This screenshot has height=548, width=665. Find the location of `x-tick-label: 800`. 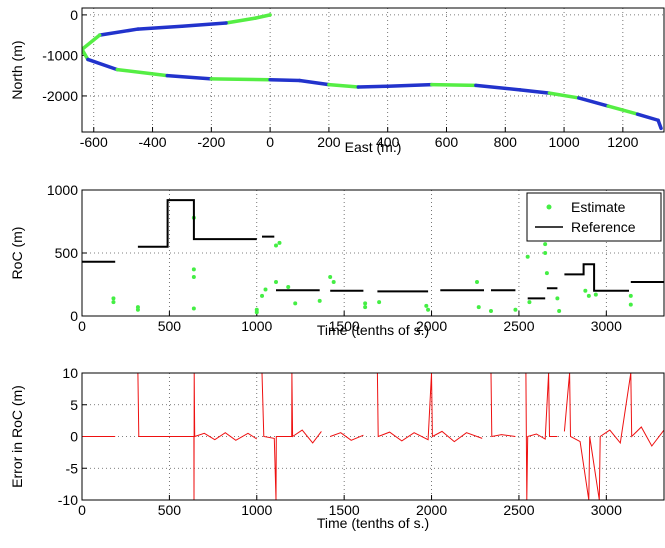

x-tick-label: 800 is located at coordinates (506, 142).